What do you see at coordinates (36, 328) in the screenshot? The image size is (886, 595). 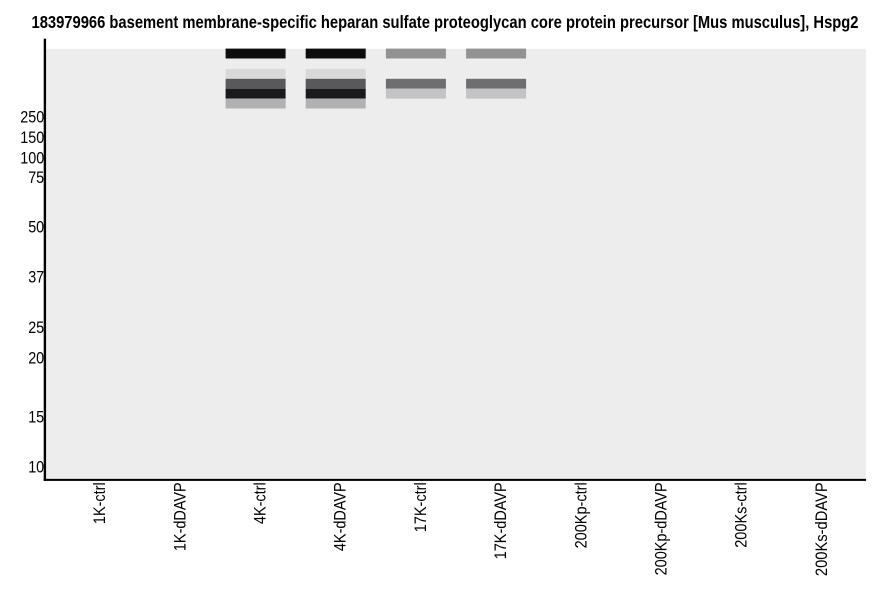 I see `svg-text: 25` at bounding box center [36, 328].